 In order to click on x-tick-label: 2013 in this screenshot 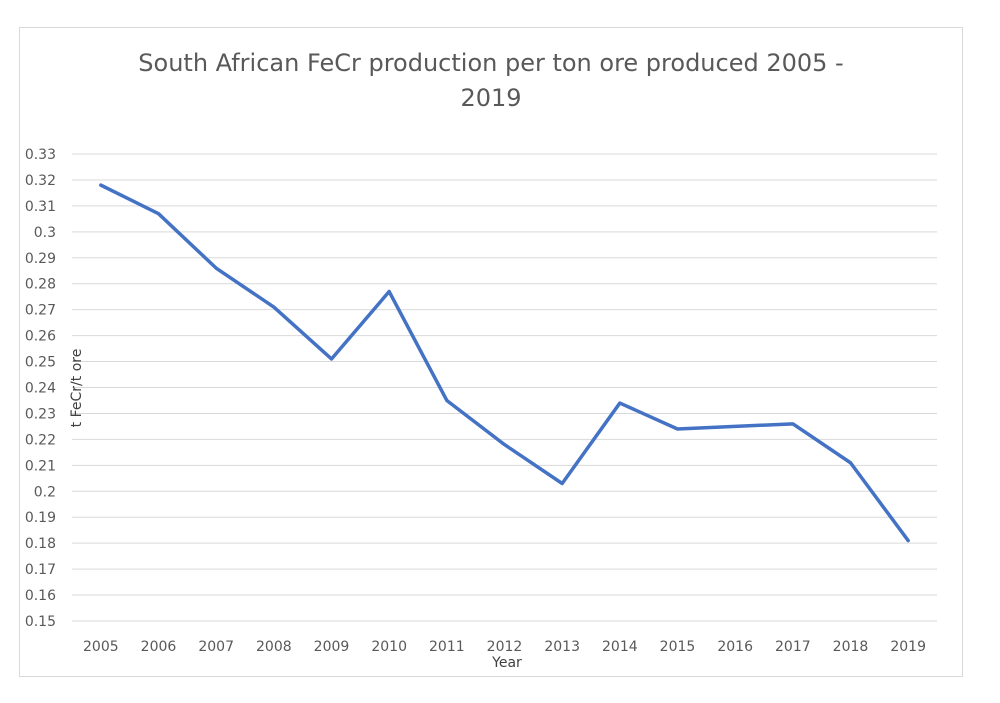, I will do `click(562, 647)`.